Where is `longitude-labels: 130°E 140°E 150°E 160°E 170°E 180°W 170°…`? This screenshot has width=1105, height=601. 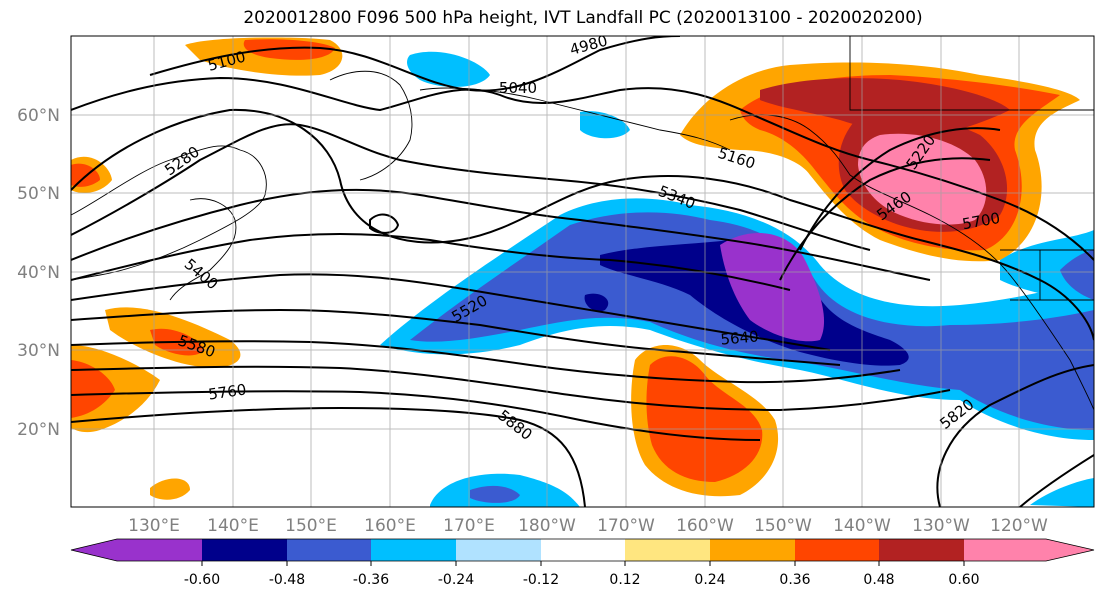
longitude-labels: 130°E 140°E 150°E 160°E 170°E 180°W 170°… is located at coordinates (588, 526).